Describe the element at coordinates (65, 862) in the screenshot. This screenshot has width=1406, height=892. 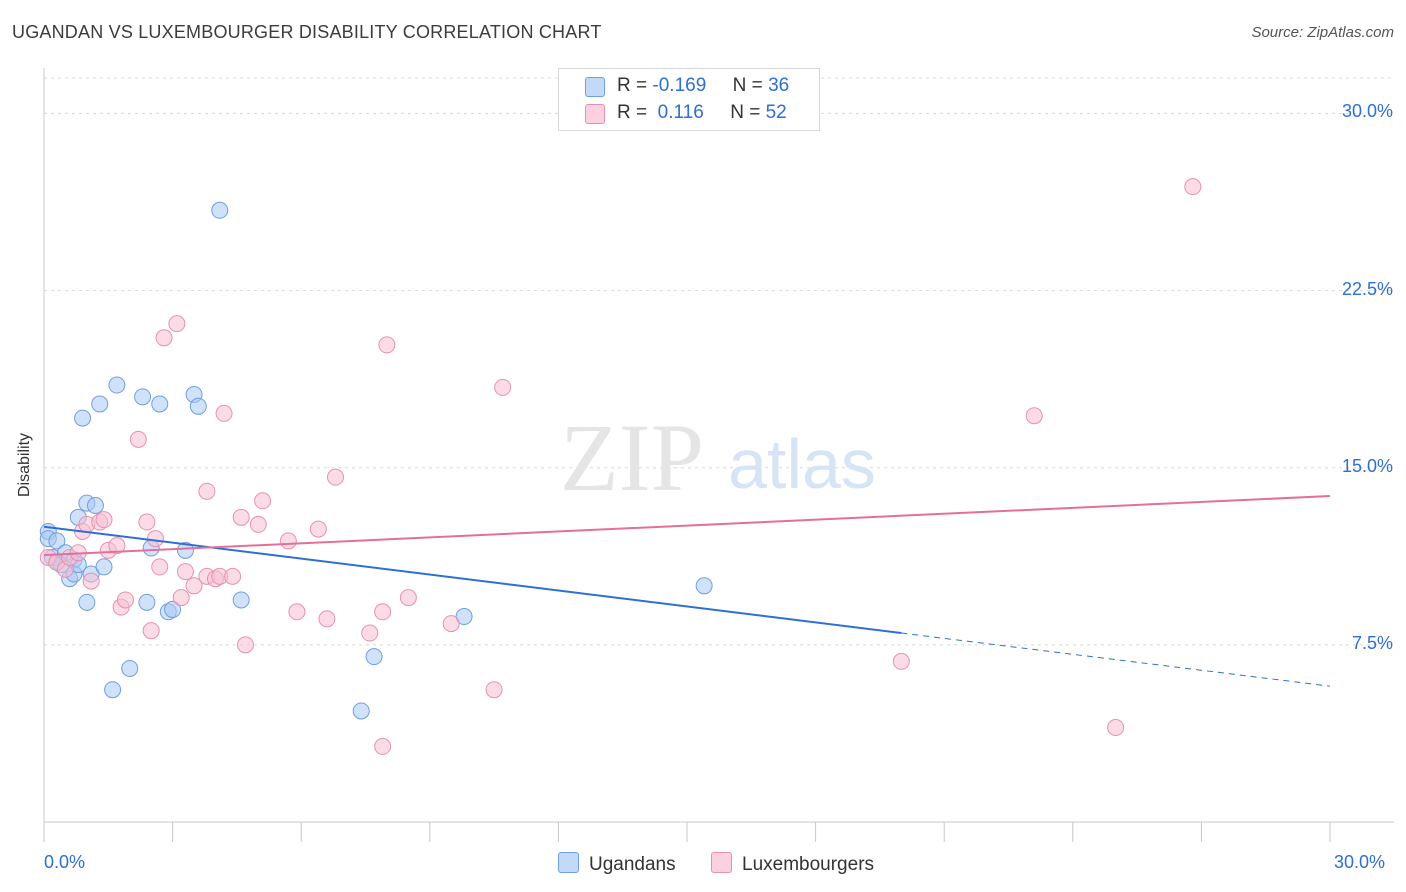
I see `x-tick-min: 0.0%` at that location.